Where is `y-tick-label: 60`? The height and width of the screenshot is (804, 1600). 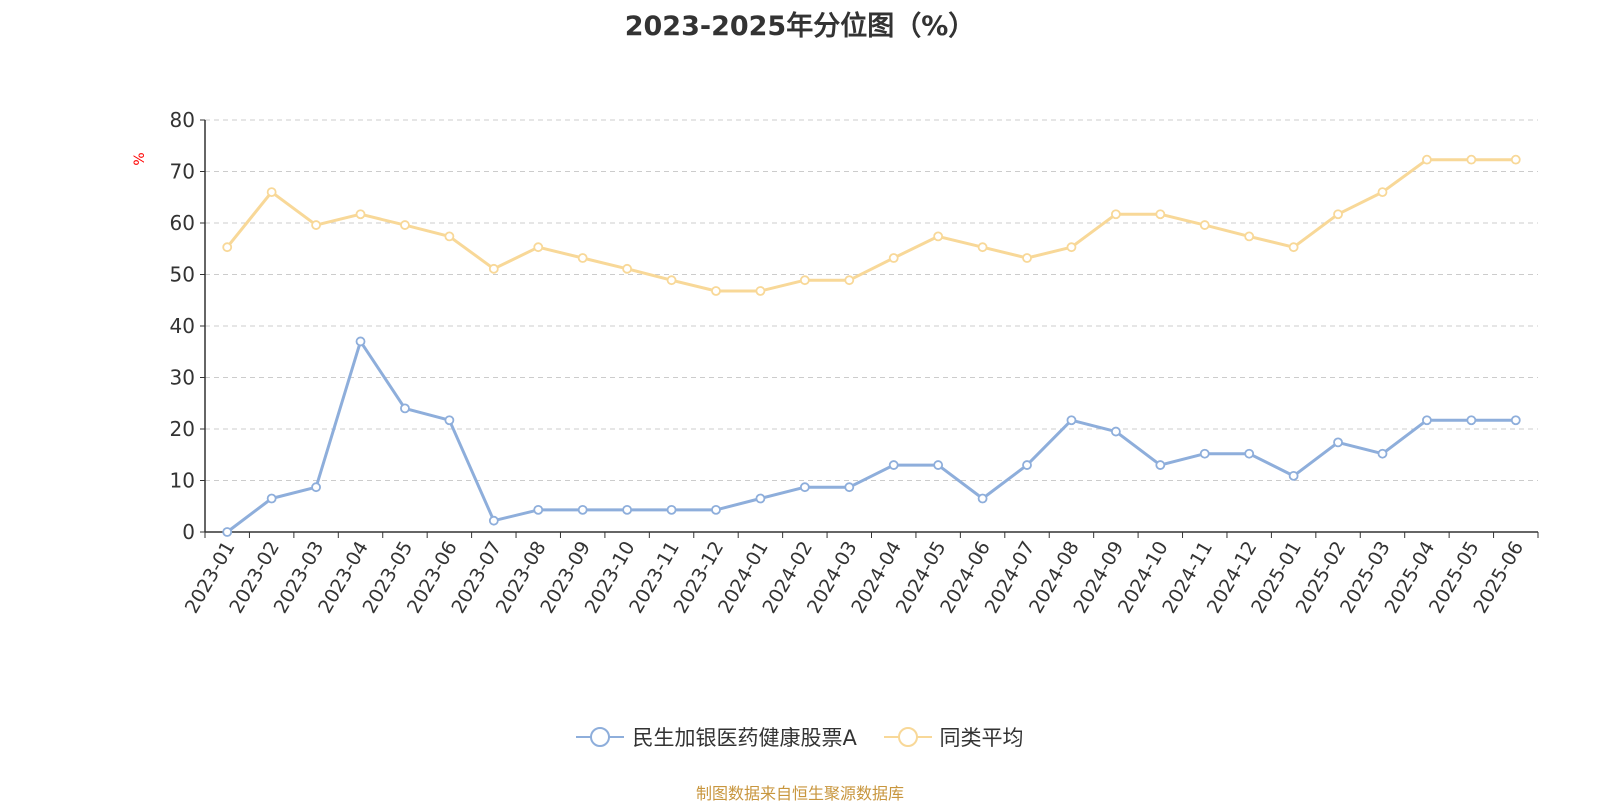 y-tick-label: 60 is located at coordinates (182, 223).